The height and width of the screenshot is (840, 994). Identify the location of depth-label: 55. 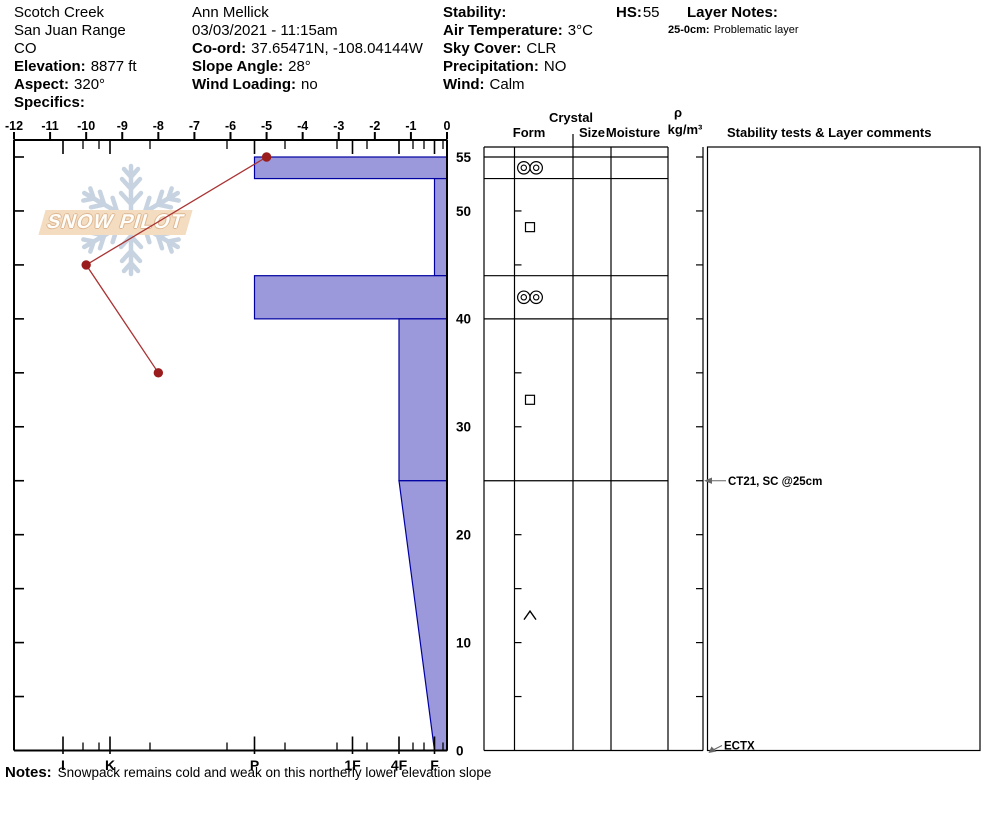
(464, 157).